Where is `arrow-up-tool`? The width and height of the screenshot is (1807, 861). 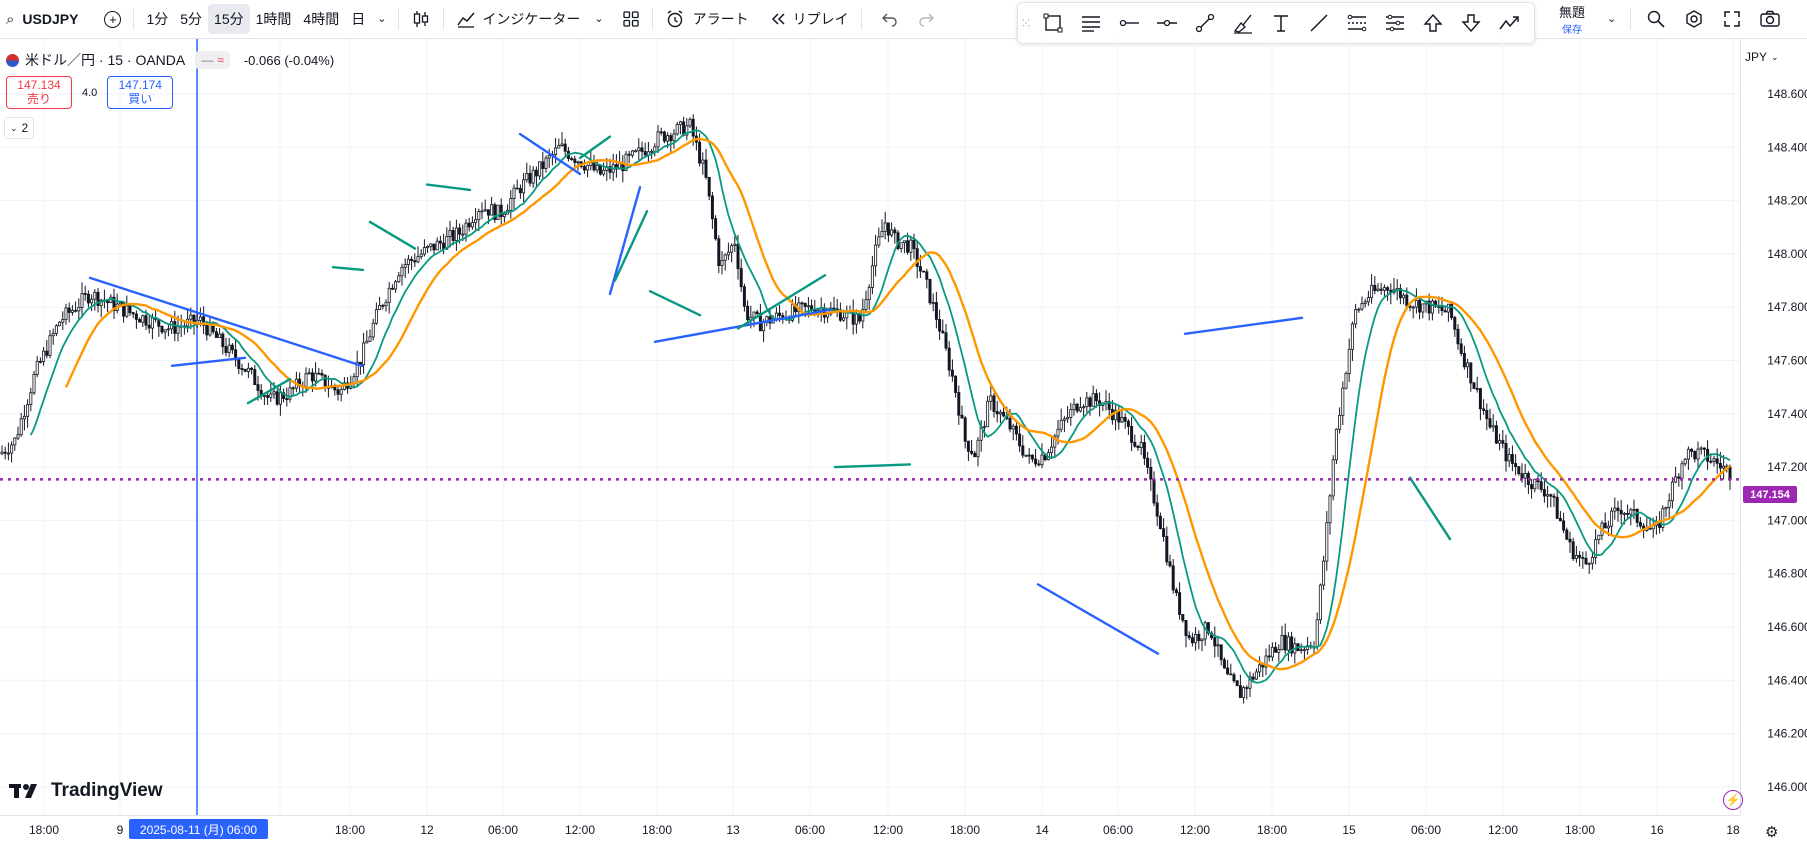
arrow-up-tool is located at coordinates (1433, 23).